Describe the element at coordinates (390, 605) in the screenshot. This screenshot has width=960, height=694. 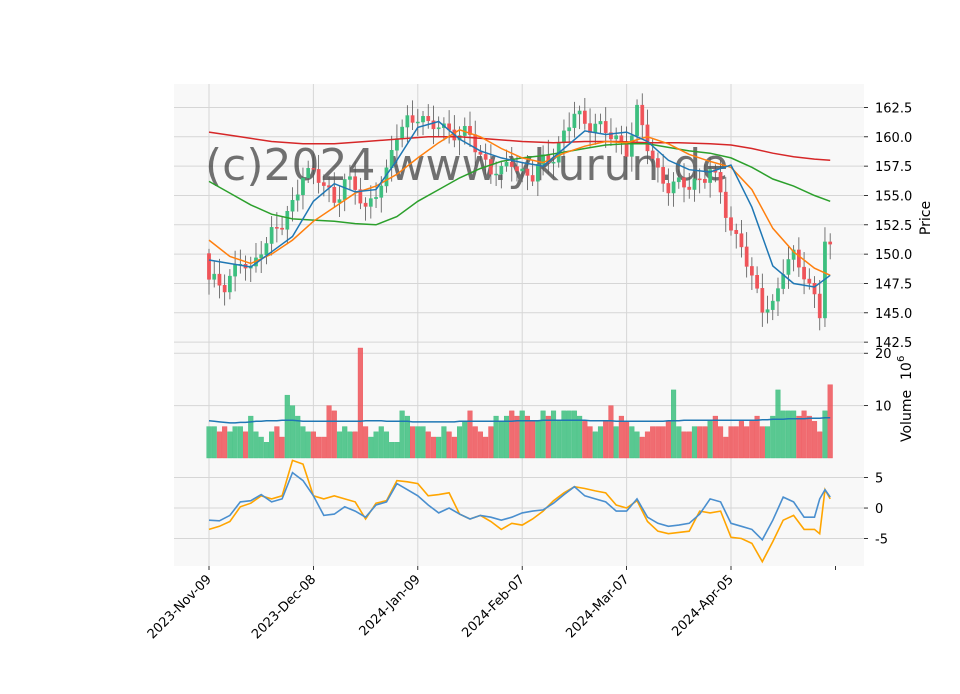
I see `x-tick-label: 2024-Jan-09` at that location.